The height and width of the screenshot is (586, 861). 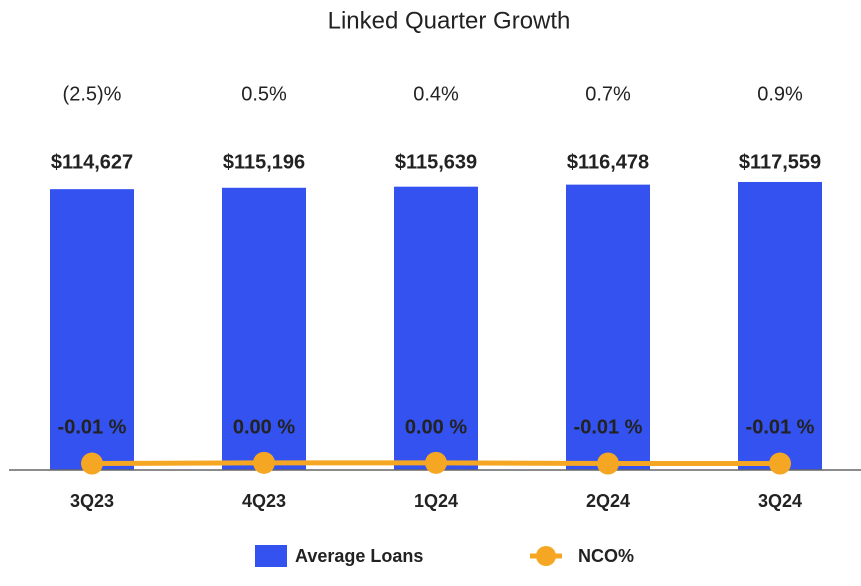 I want to click on growth-label: 0.5%, so click(x=264, y=94).